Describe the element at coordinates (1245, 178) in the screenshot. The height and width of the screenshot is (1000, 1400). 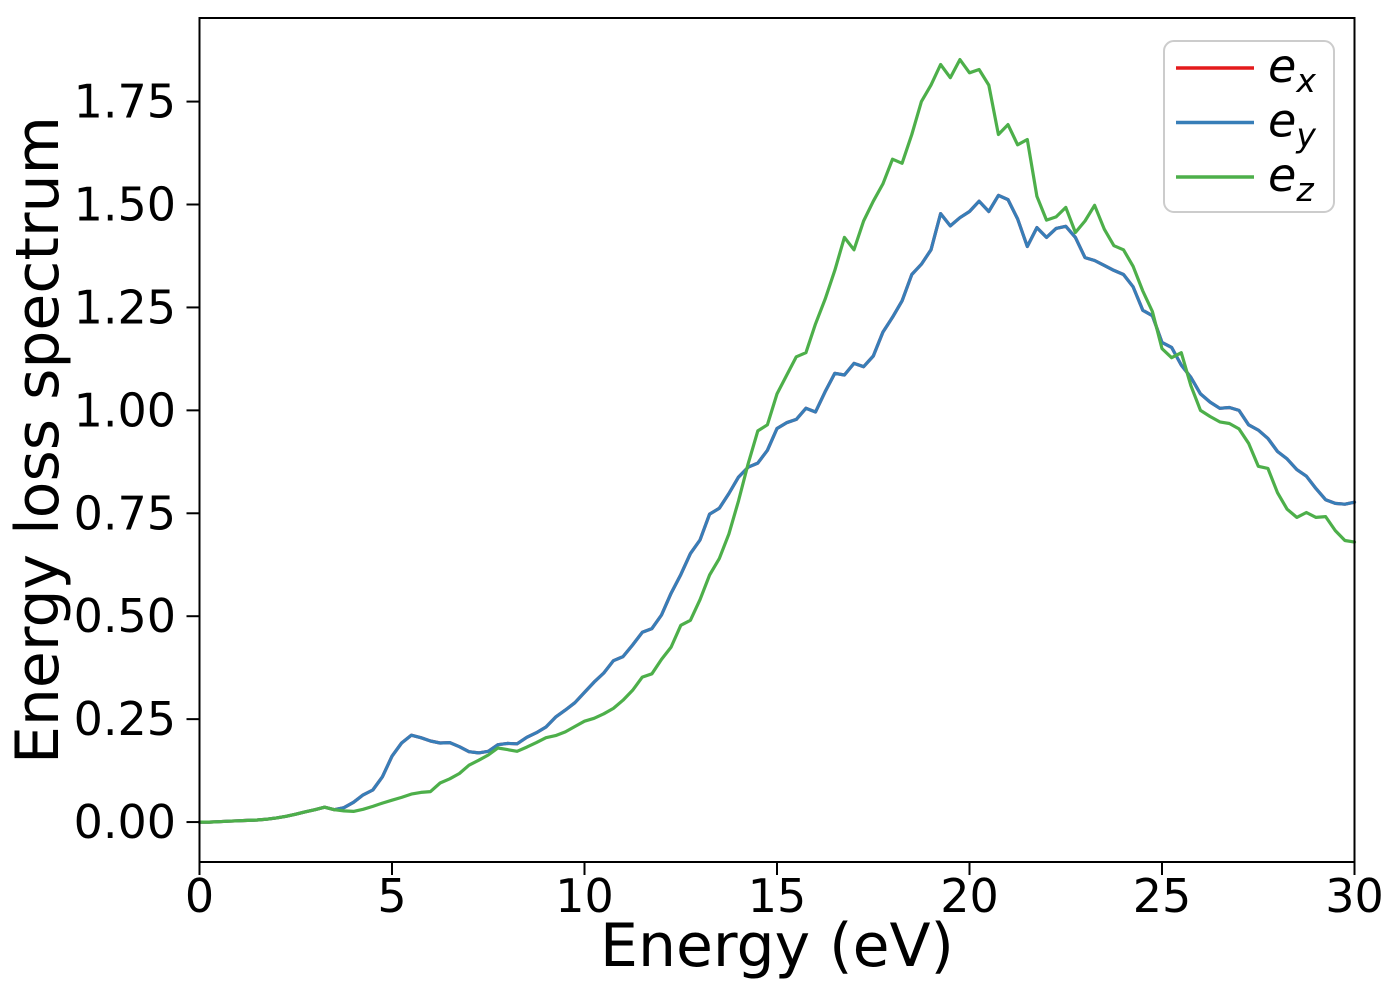
I see `legend-item-e_z: ez` at that location.